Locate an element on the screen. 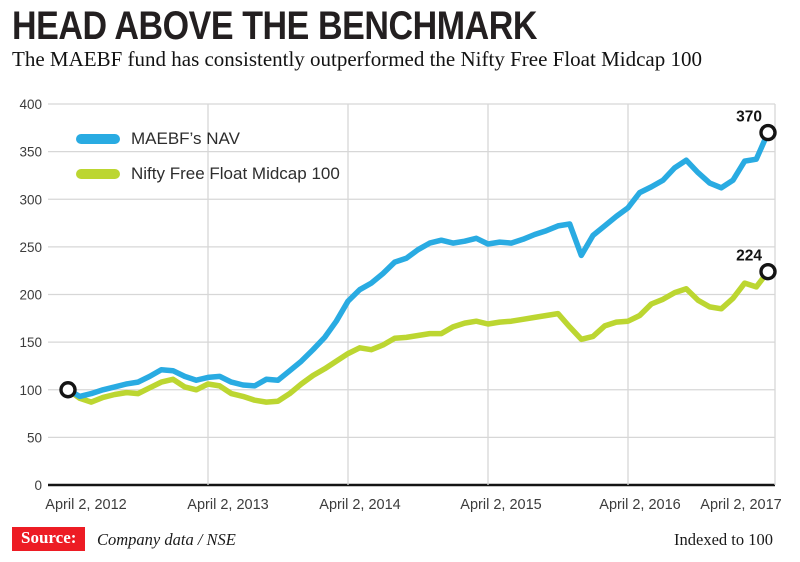 This screenshot has width=800, height=562. x-axis-tick-label: April 2, 2014 is located at coordinates (359, 505).